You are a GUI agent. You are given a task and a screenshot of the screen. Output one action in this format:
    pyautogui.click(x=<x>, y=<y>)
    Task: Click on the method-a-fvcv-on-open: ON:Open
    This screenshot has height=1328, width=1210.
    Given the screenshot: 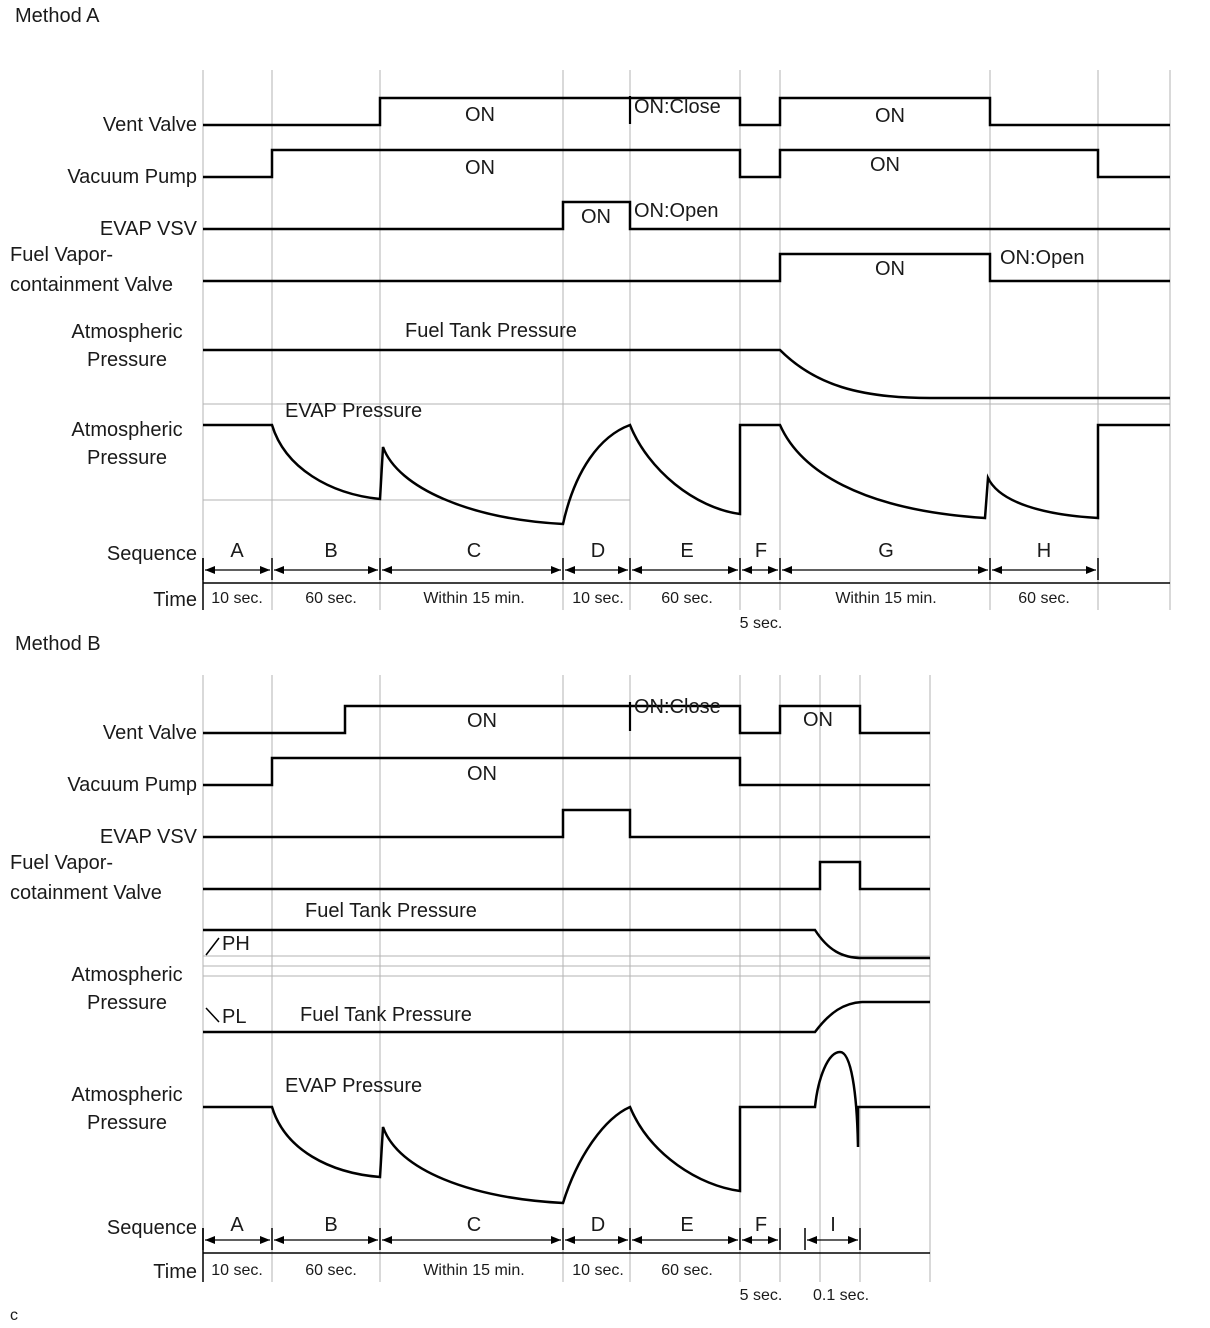 What is the action you would take?
    pyautogui.click(x=1042, y=258)
    